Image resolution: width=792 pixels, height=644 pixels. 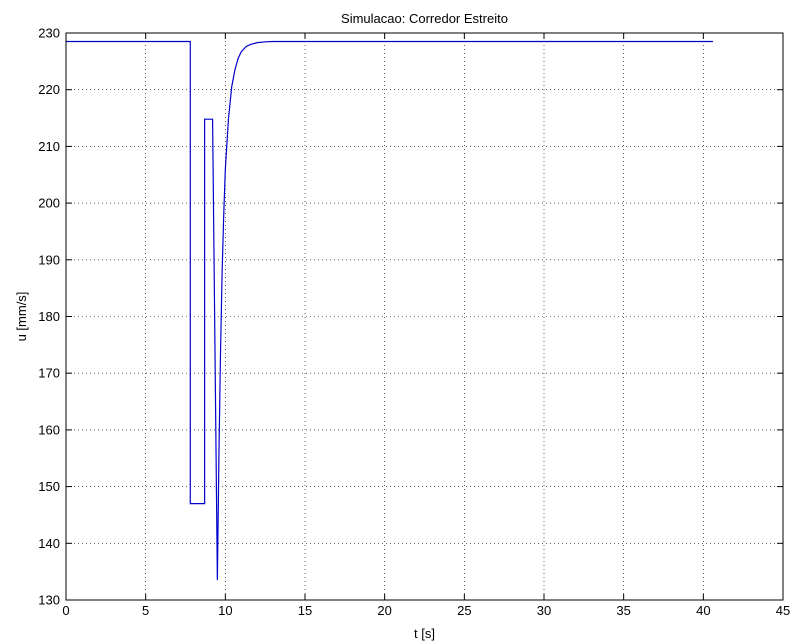 What do you see at coordinates (225, 610) in the screenshot?
I see `x-tick-label: 10` at bounding box center [225, 610].